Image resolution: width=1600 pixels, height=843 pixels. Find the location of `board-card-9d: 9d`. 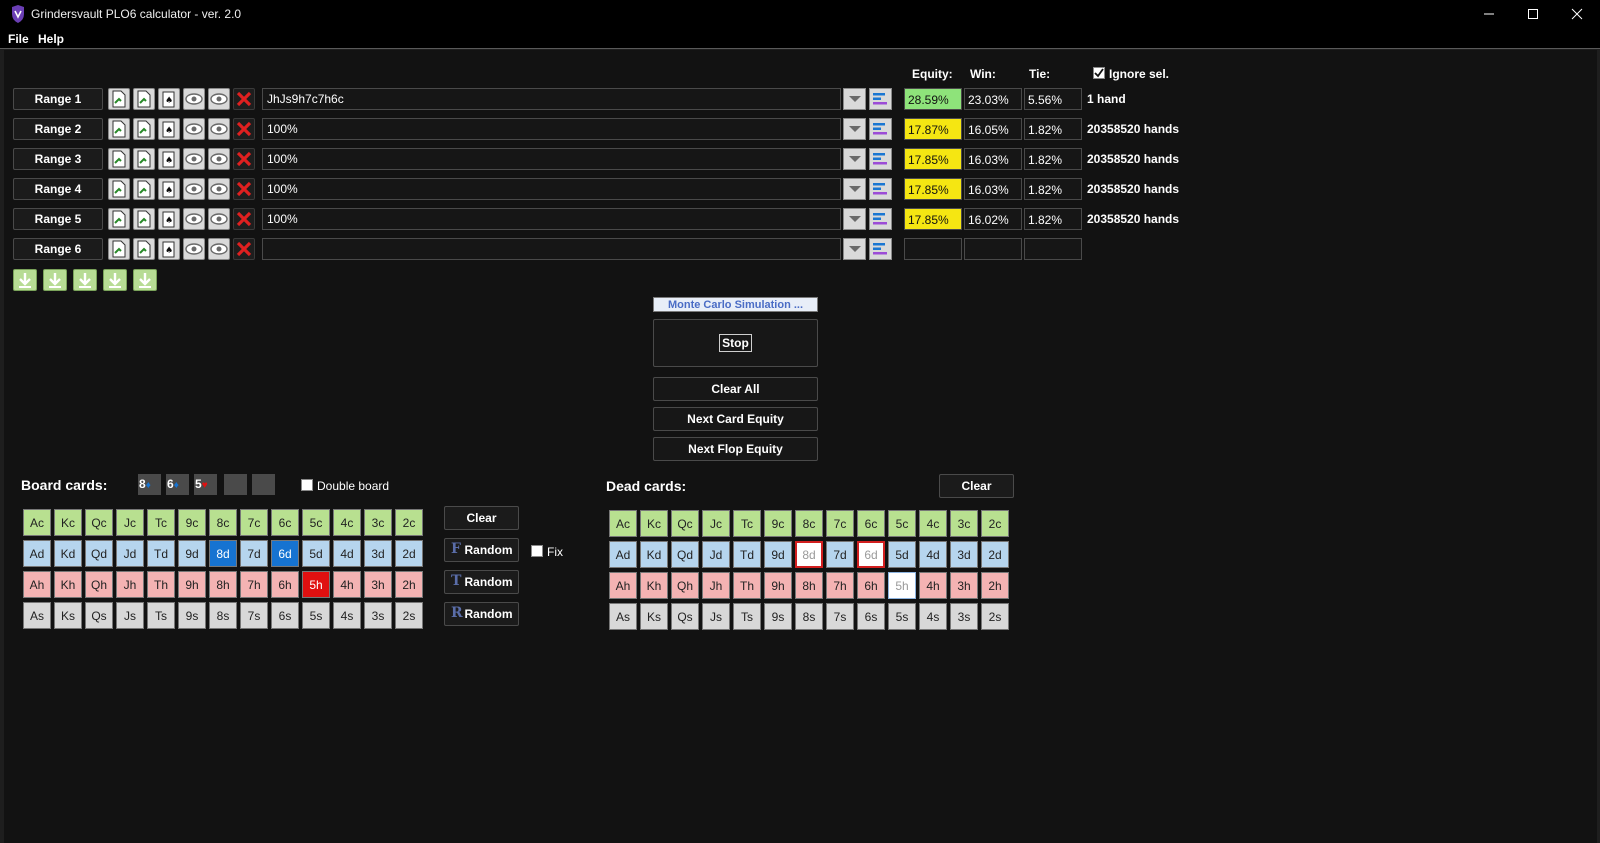

board-card-9d: 9d is located at coordinates (192, 553).